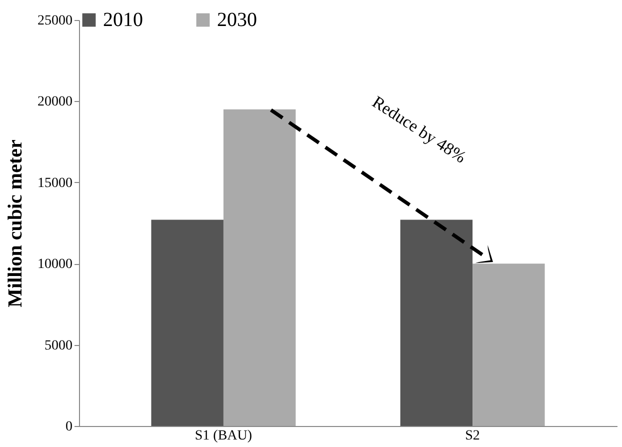  What do you see at coordinates (15, 224) in the screenshot?
I see `y-axis-title: Million cubic meter` at bounding box center [15, 224].